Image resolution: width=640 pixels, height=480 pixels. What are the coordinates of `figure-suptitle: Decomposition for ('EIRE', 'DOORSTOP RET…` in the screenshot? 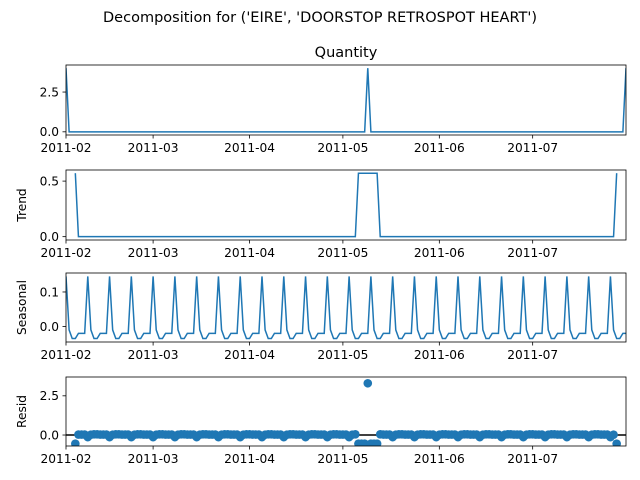 It's located at (320, 18).